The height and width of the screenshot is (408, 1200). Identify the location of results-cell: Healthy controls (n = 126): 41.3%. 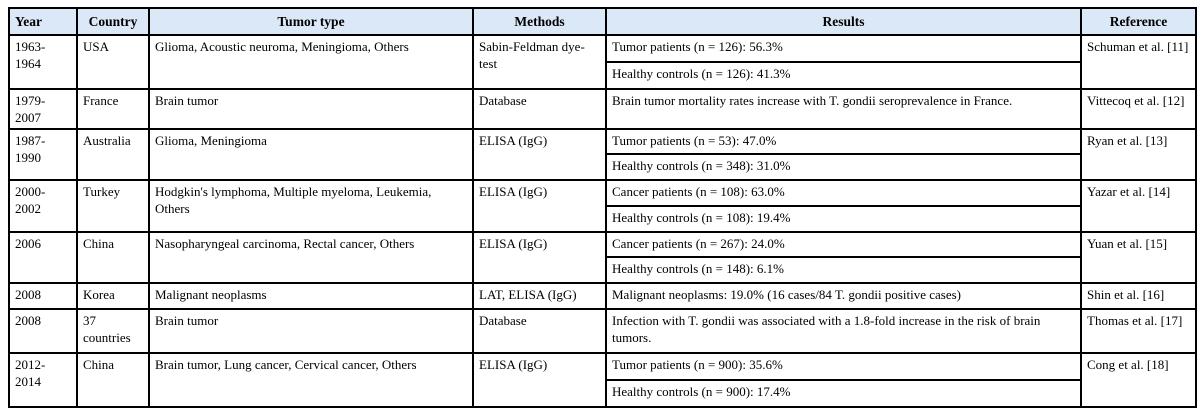
(843, 75).